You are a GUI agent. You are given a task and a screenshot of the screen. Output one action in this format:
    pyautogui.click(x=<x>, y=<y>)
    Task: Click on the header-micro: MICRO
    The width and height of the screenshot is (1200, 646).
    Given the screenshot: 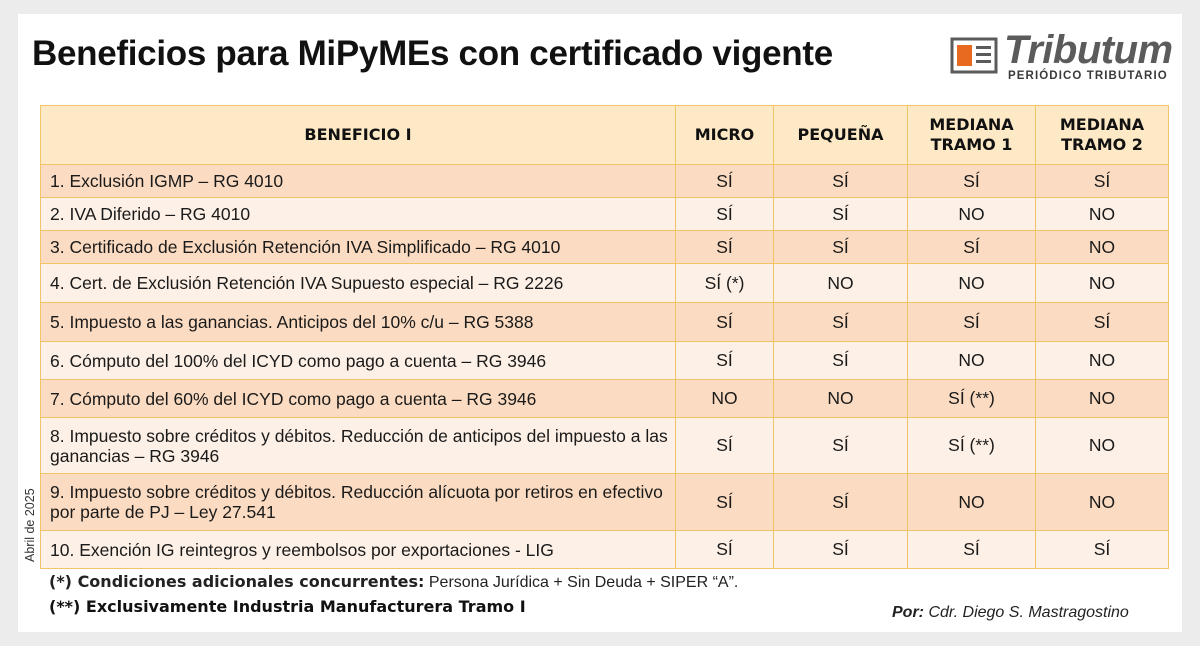 What is the action you would take?
    pyautogui.click(x=724, y=135)
    